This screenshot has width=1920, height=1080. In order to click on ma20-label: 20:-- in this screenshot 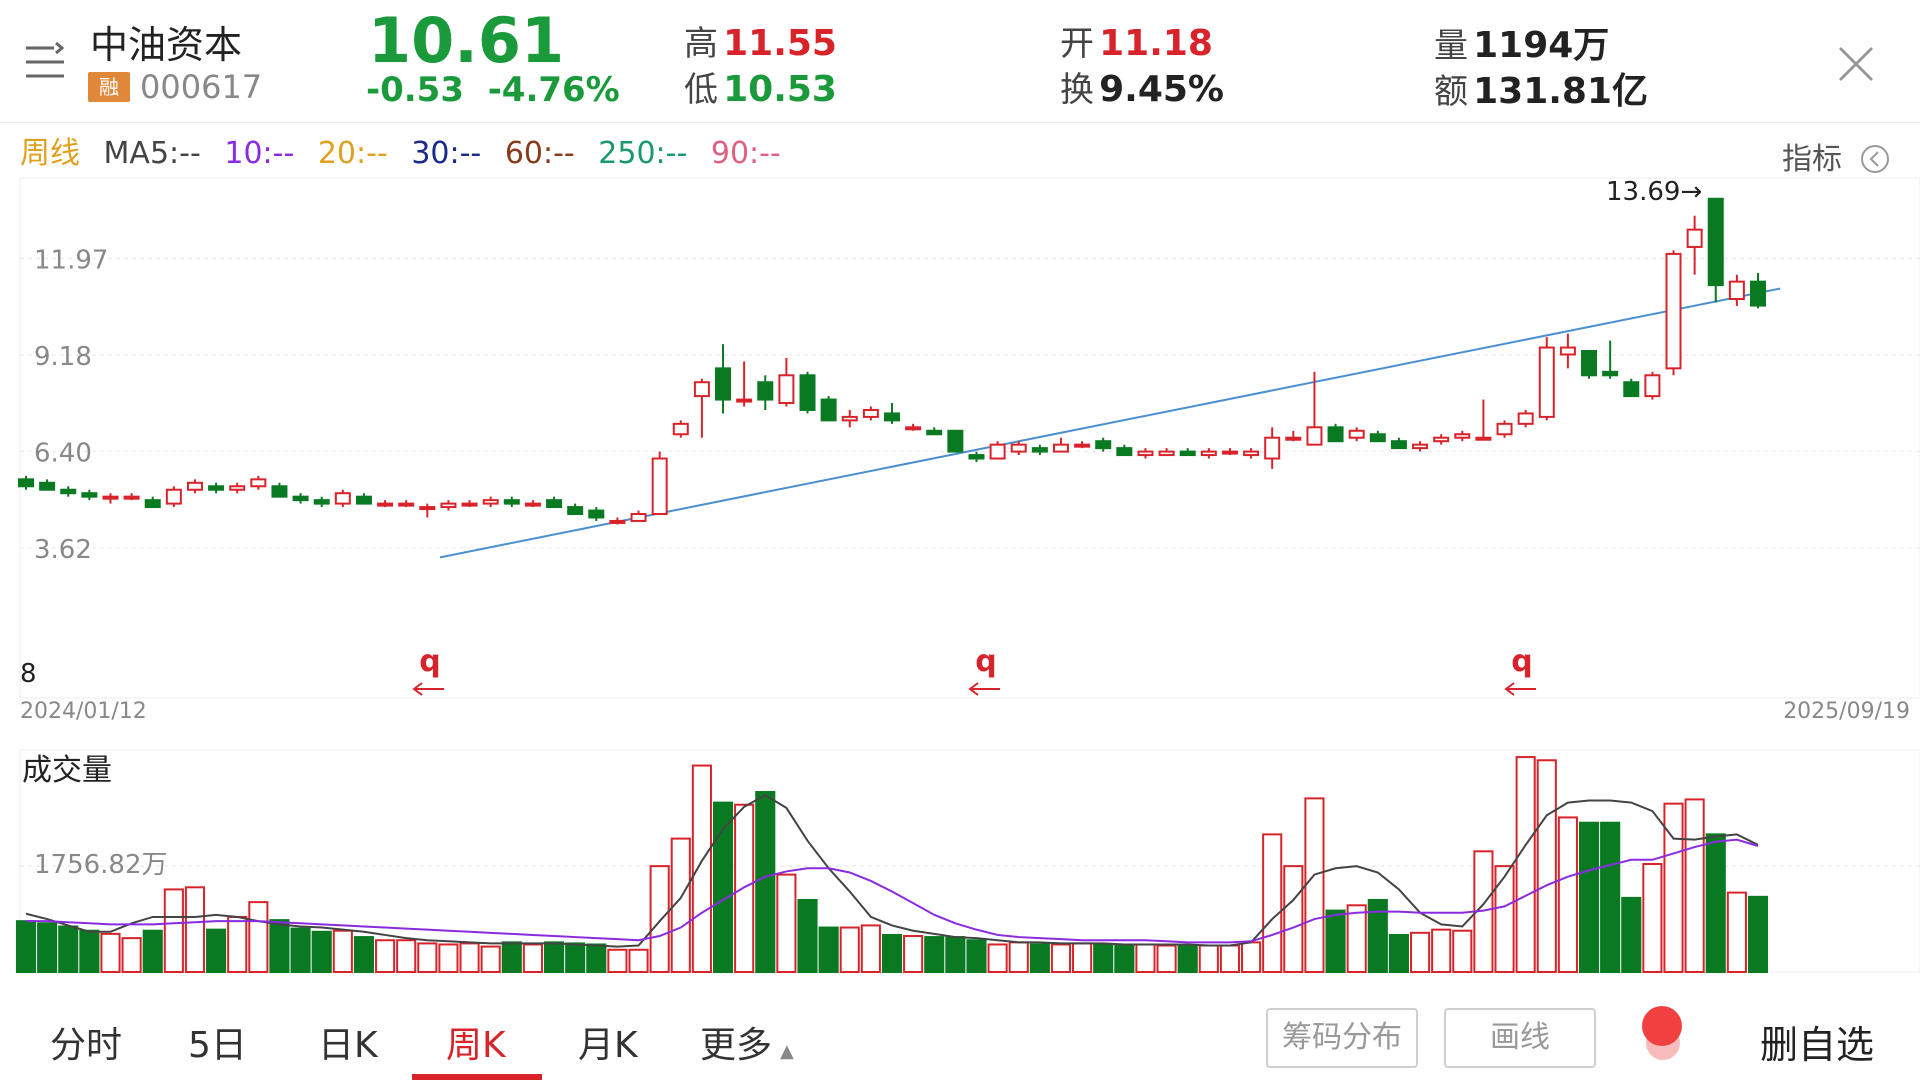, I will do `click(352, 153)`.